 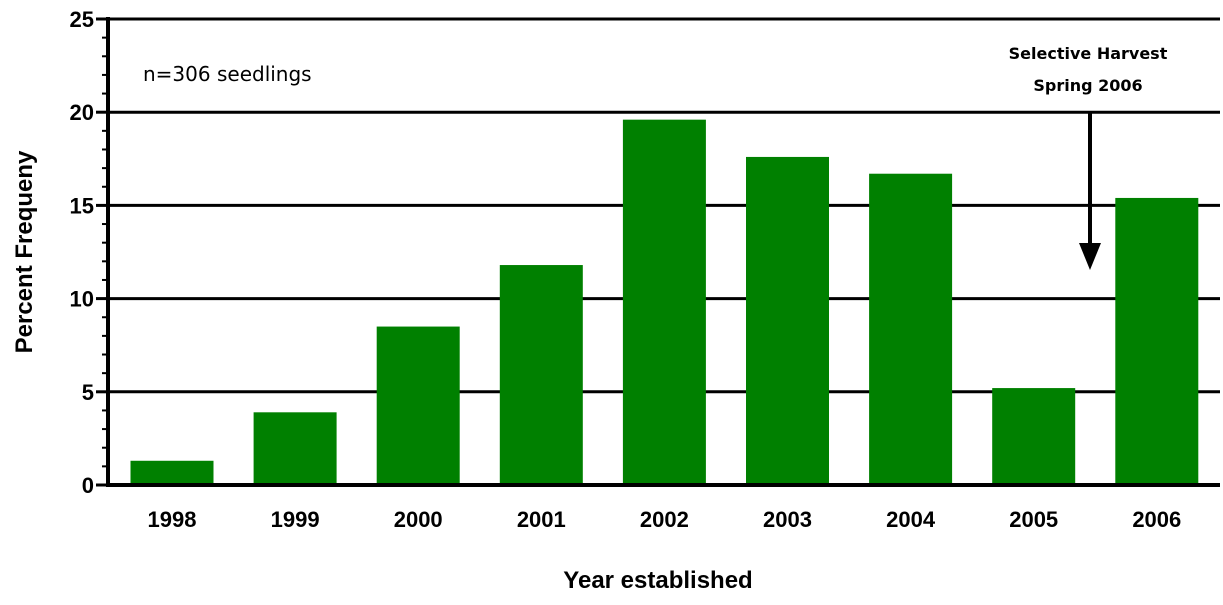 I want to click on x-tick-label-2004: 2004, so click(x=911, y=519).